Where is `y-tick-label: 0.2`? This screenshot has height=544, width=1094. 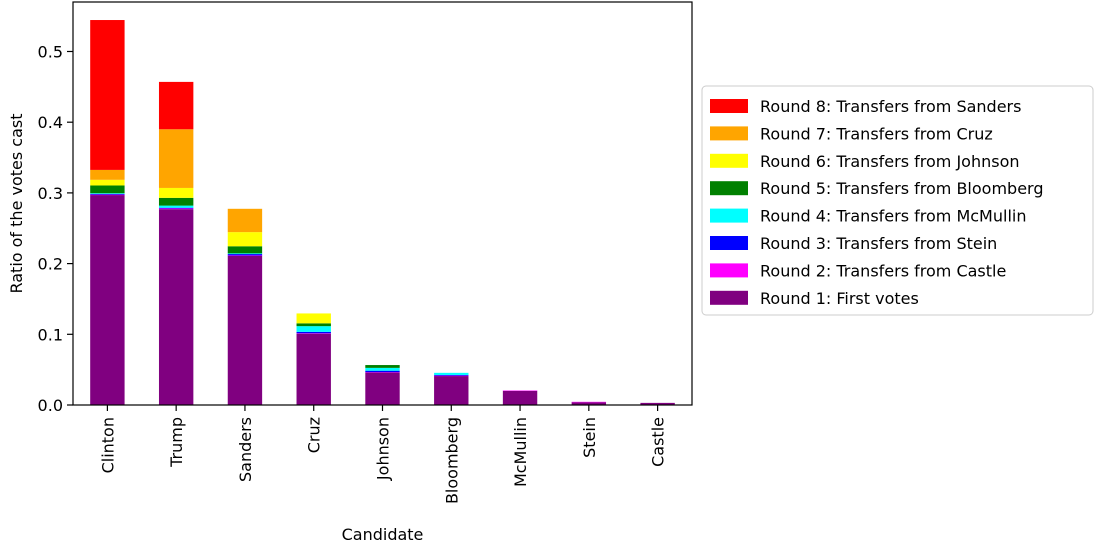 y-tick-label: 0.2 is located at coordinates (50, 264).